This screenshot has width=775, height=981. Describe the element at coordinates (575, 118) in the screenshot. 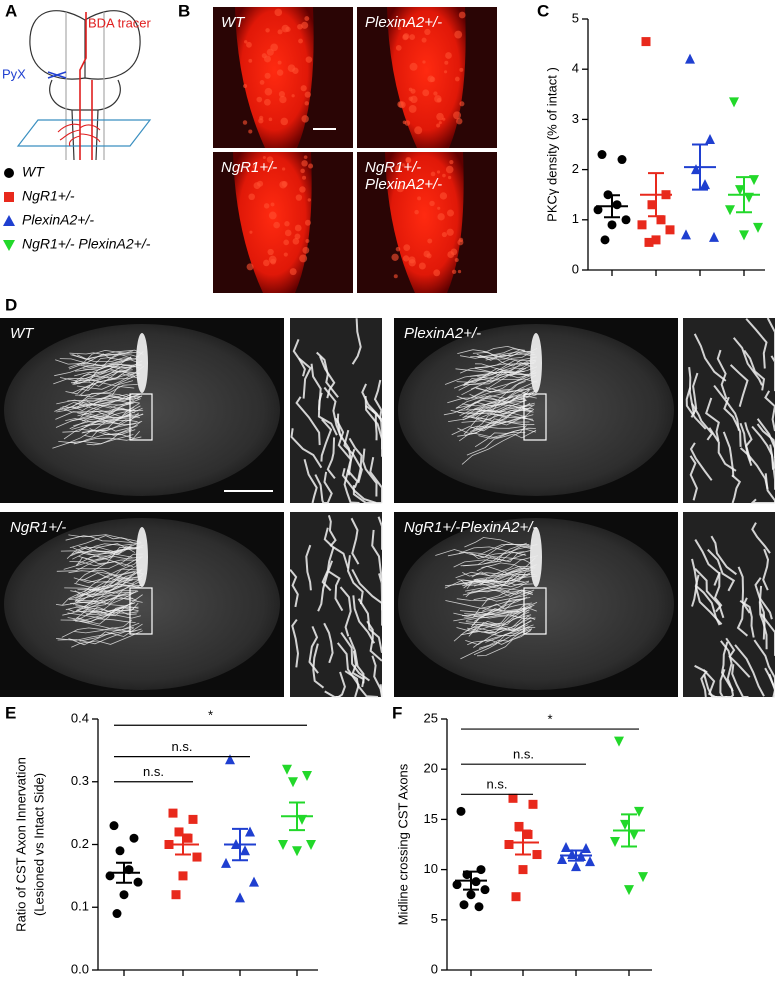

I see `y-tick-label: 3` at that location.